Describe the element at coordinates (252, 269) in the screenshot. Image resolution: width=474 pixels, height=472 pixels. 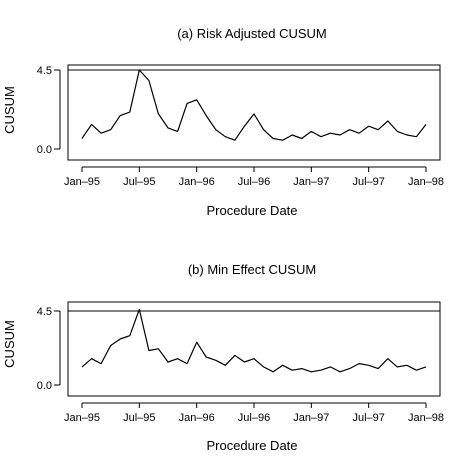
I see `chart-title: (b) Min Effect CUSUM` at that location.